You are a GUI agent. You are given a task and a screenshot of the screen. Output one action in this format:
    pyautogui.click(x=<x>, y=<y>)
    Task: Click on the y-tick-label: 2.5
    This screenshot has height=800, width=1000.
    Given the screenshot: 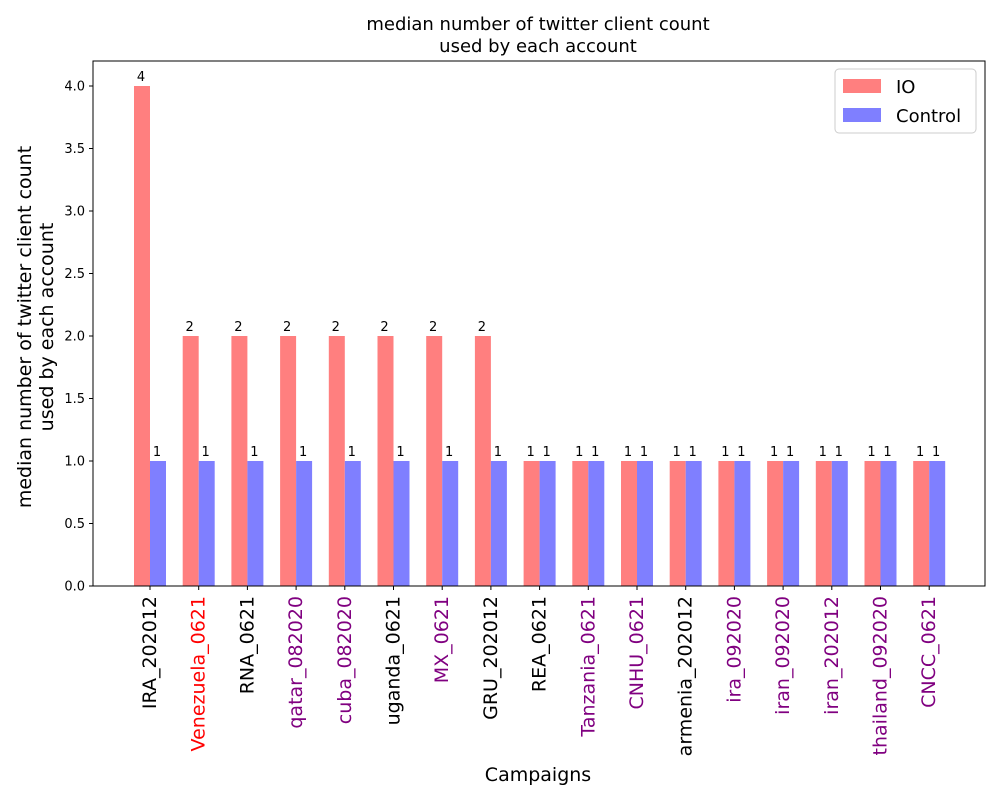 What is the action you would take?
    pyautogui.click(x=74, y=274)
    